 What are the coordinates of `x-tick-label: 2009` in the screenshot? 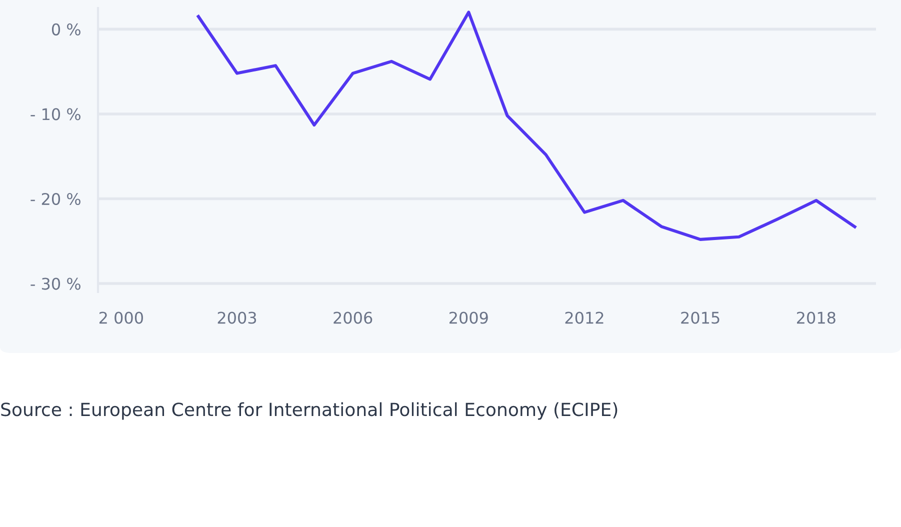 It's located at (469, 318).